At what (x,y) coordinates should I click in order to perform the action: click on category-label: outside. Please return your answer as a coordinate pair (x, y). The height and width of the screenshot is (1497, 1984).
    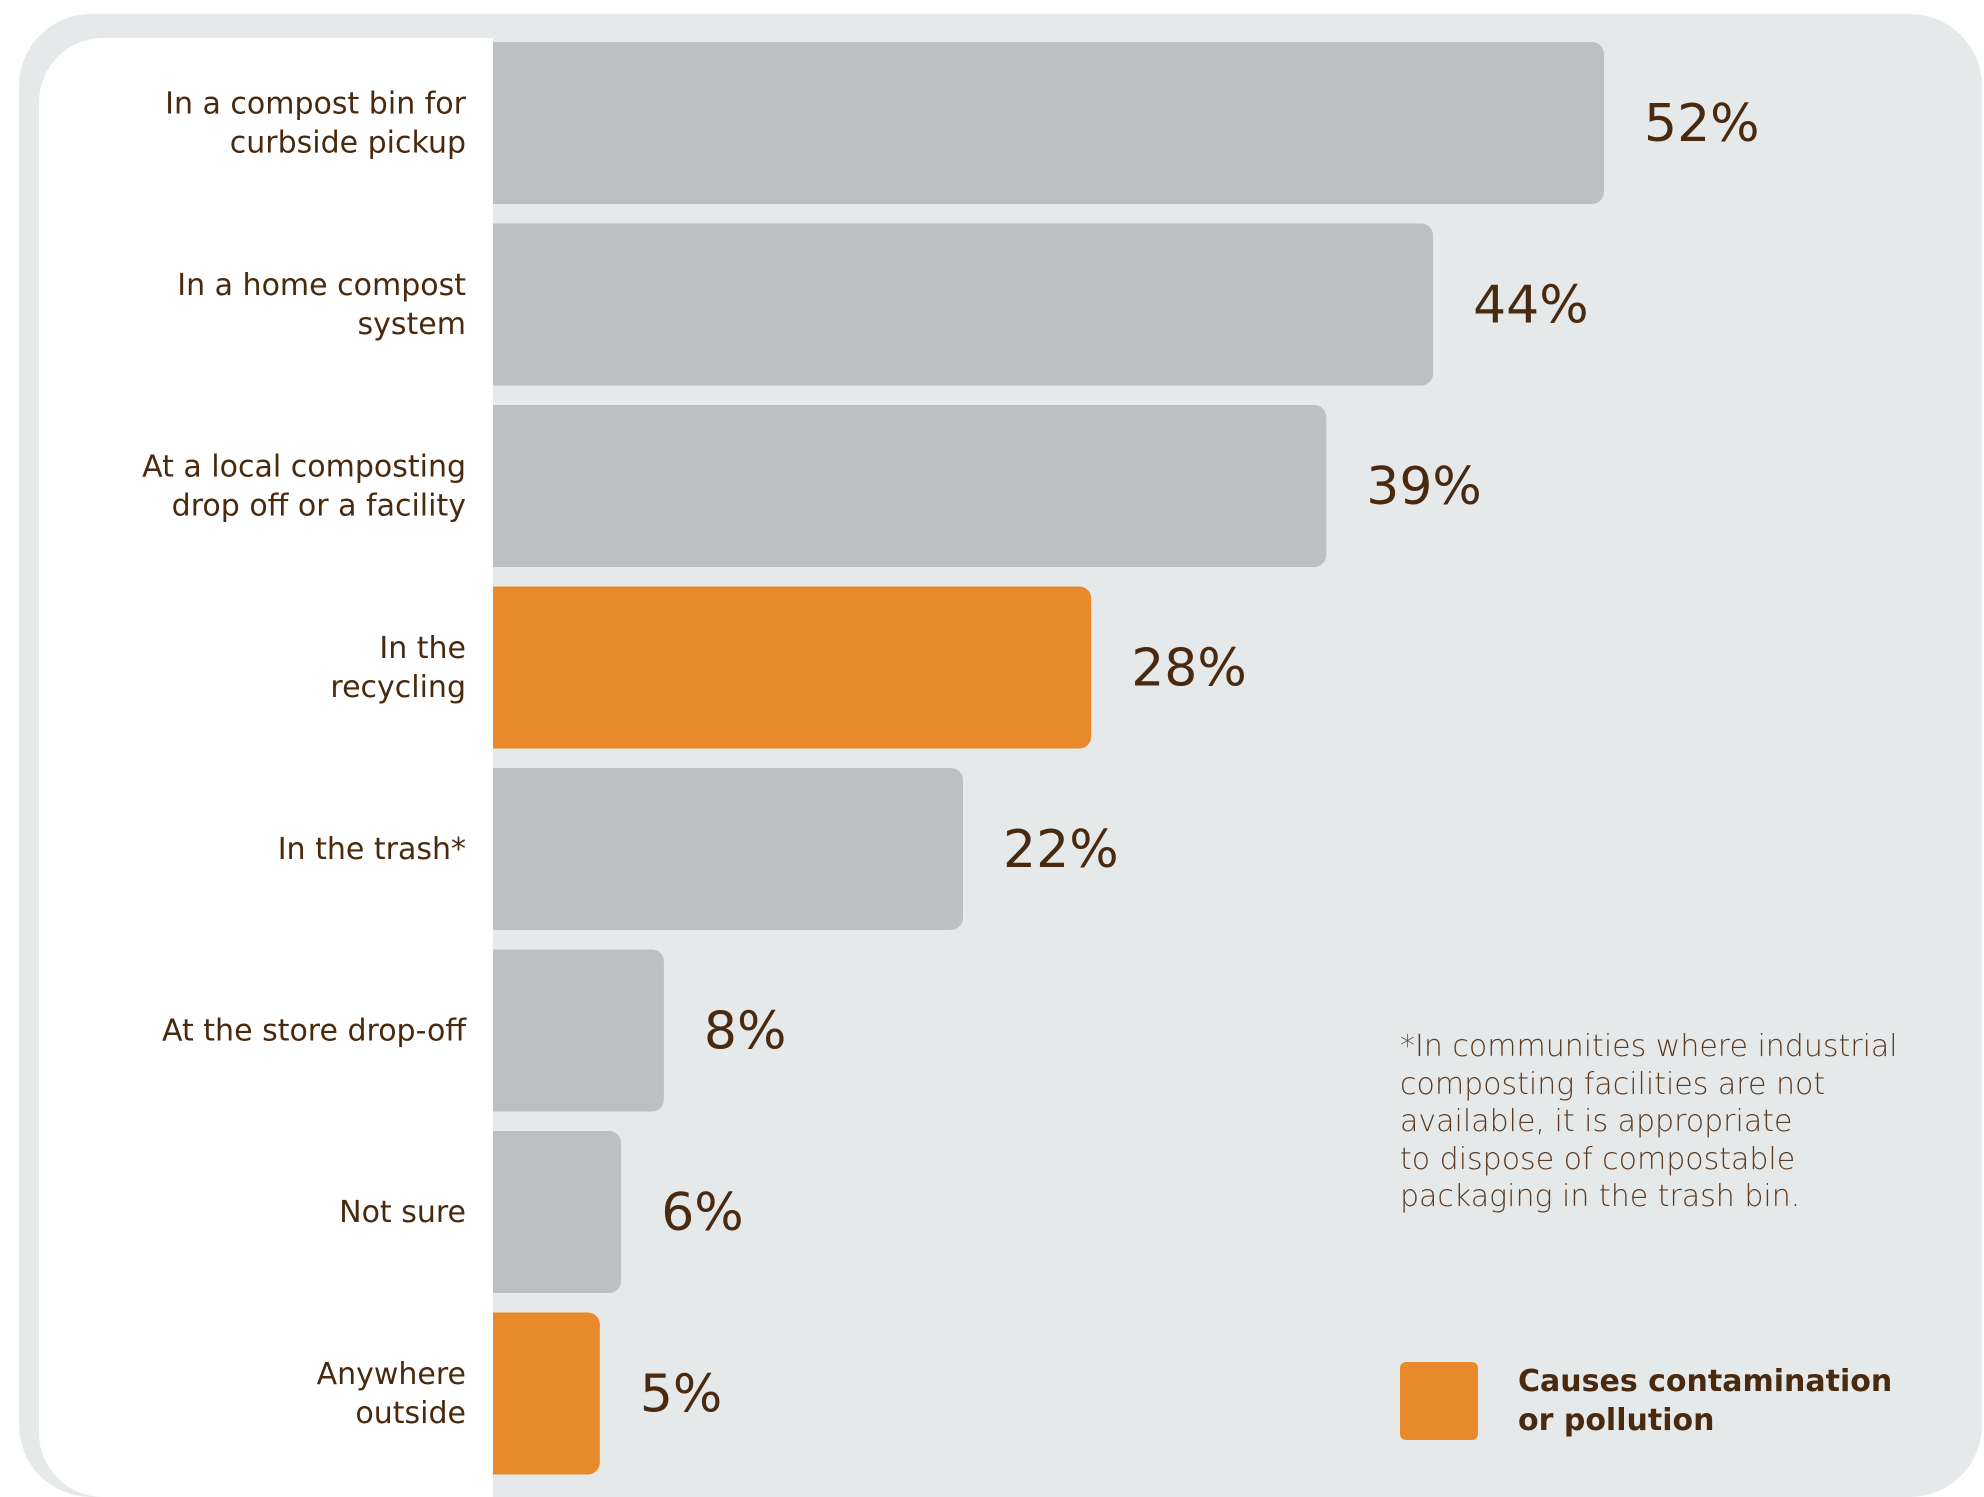
    Looking at the image, I should click on (410, 1413).